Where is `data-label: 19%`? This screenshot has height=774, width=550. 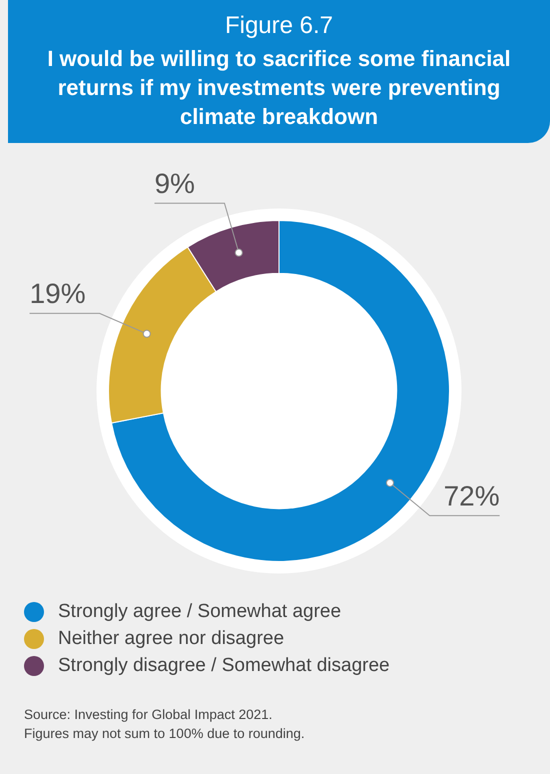 data-label: 19% is located at coordinates (58, 294).